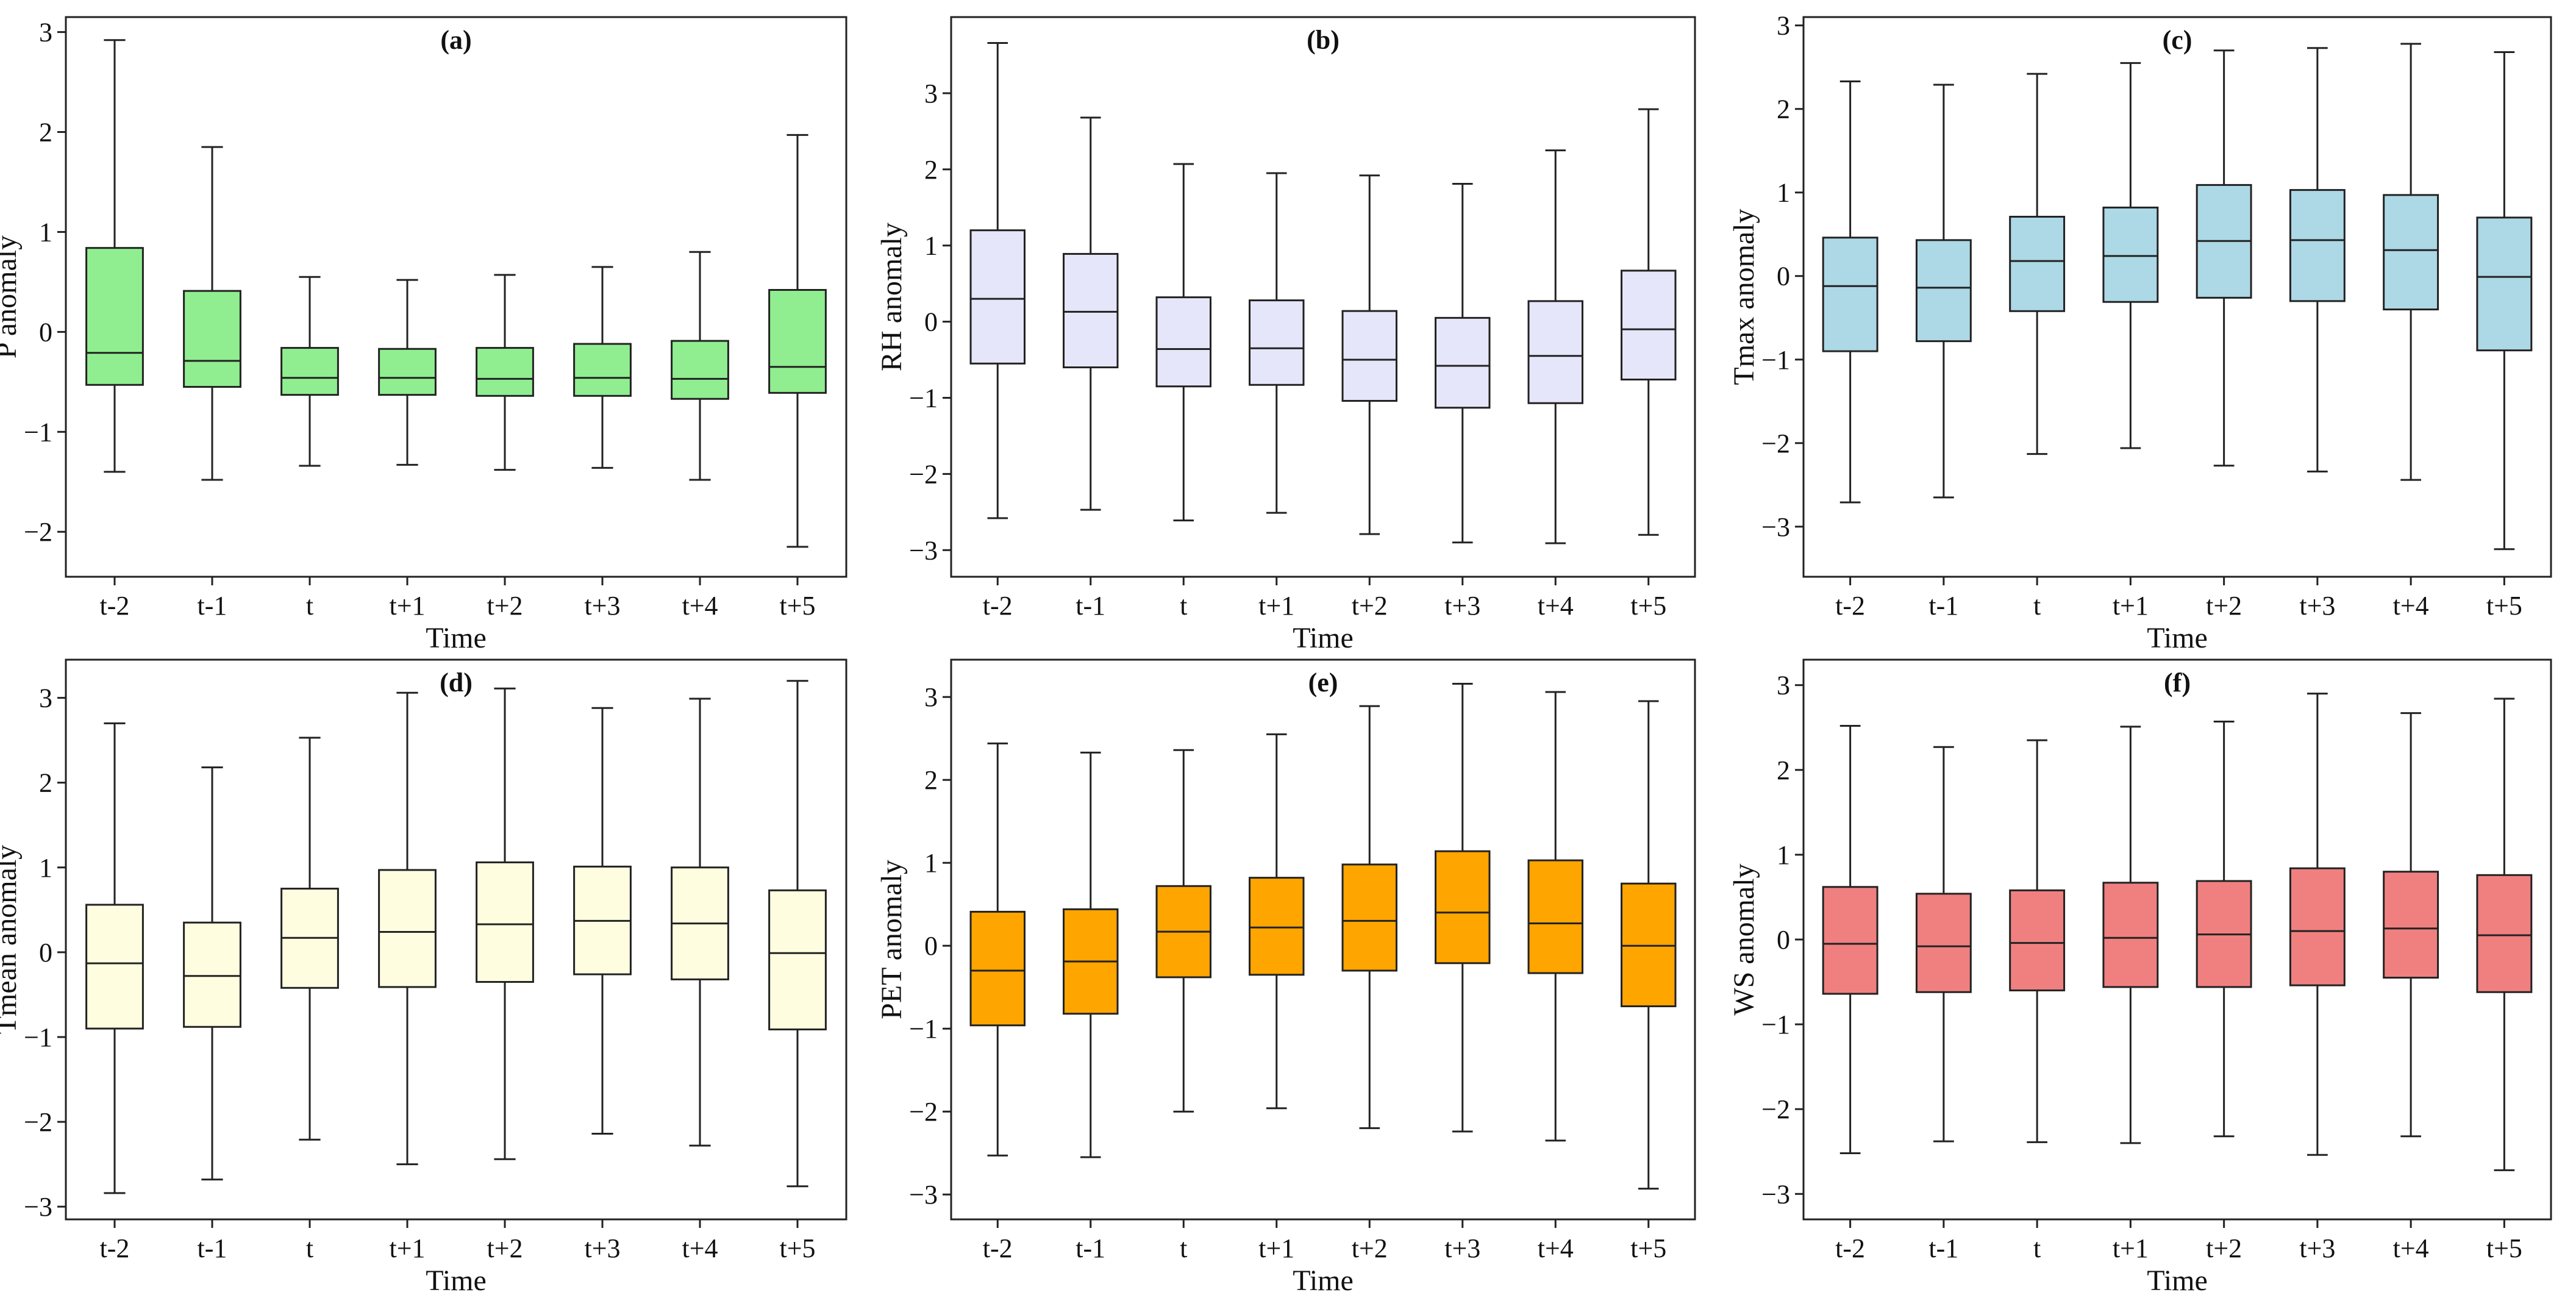  I want to click on y-axis-label: Tmean anomaly, so click(11, 940).